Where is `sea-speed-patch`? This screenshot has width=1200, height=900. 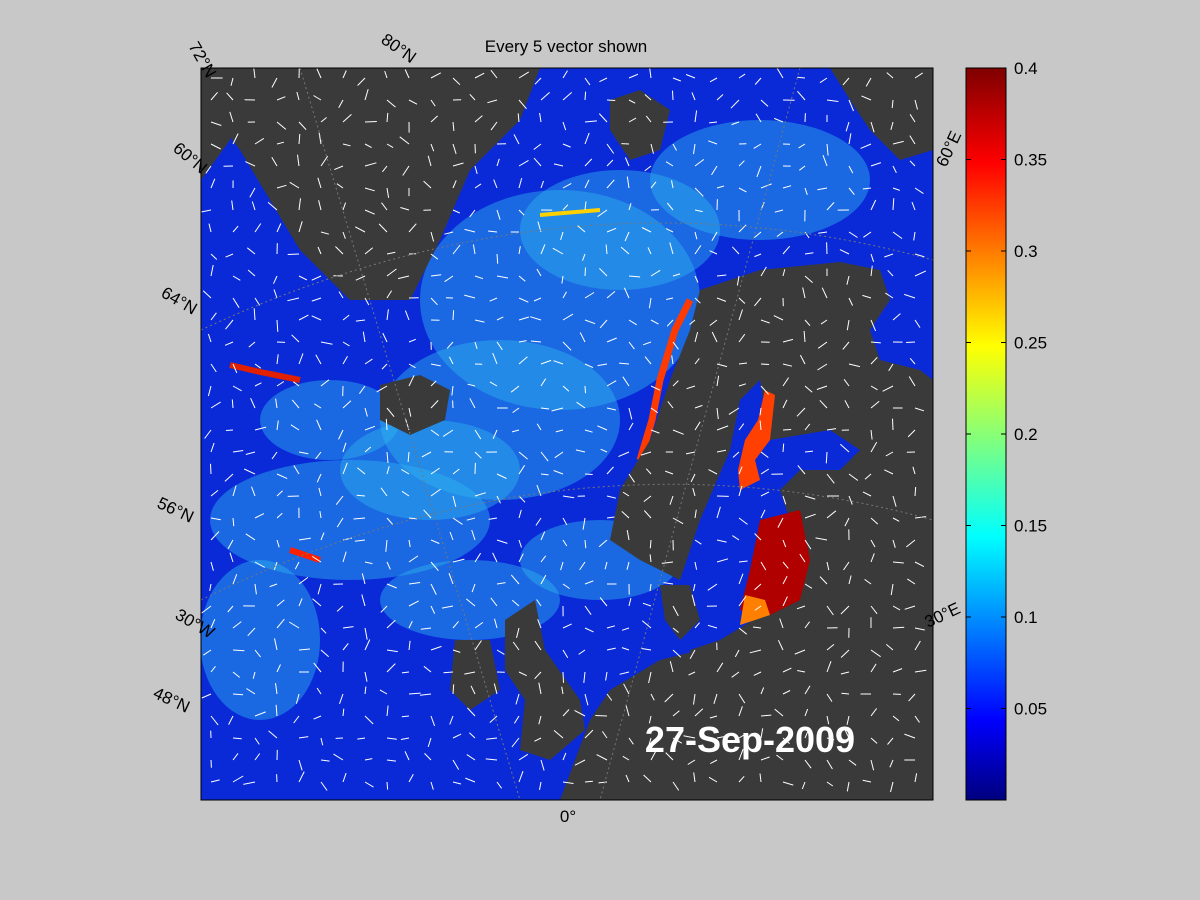 sea-speed-patch is located at coordinates (430, 470).